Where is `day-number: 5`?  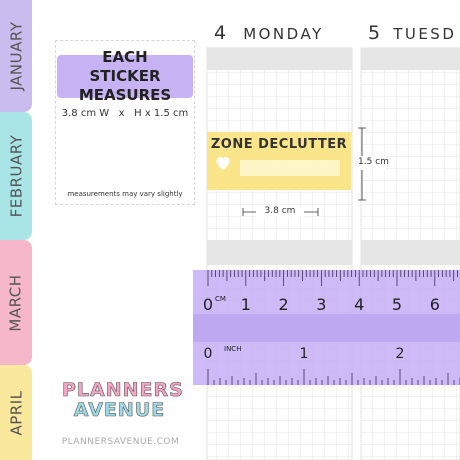
day-number: 5 is located at coordinates (374, 33).